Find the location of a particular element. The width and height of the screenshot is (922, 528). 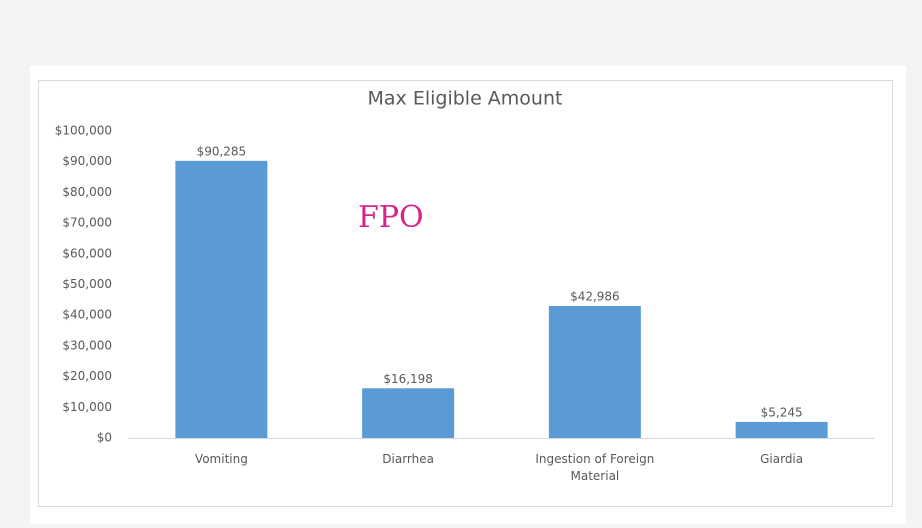

x-tick-label: Giardia is located at coordinates (782, 459).